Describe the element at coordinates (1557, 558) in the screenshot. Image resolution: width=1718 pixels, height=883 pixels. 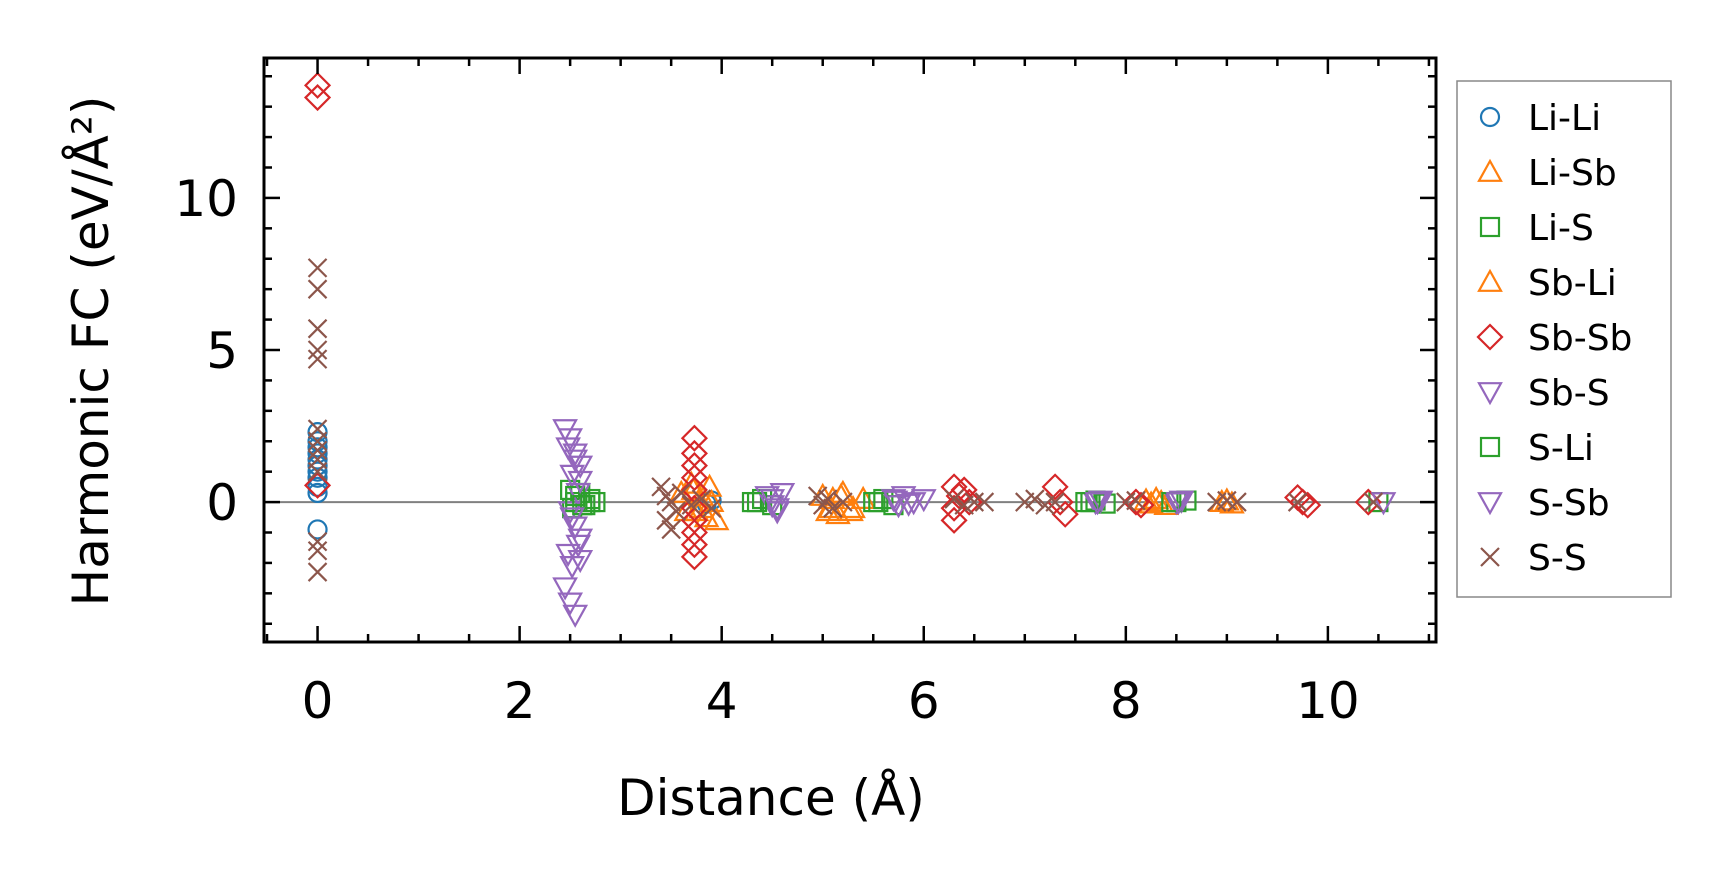
I see `legend-label-s-s: S-S` at that location.